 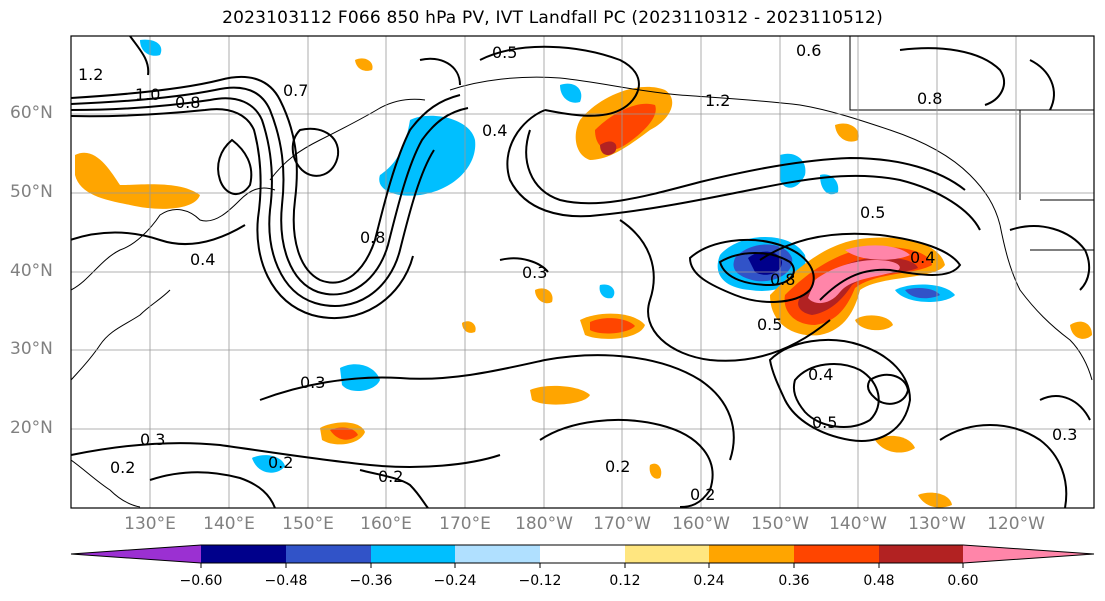 What do you see at coordinates (544, 524) in the screenshot?
I see `lon-label: 180°W` at bounding box center [544, 524].